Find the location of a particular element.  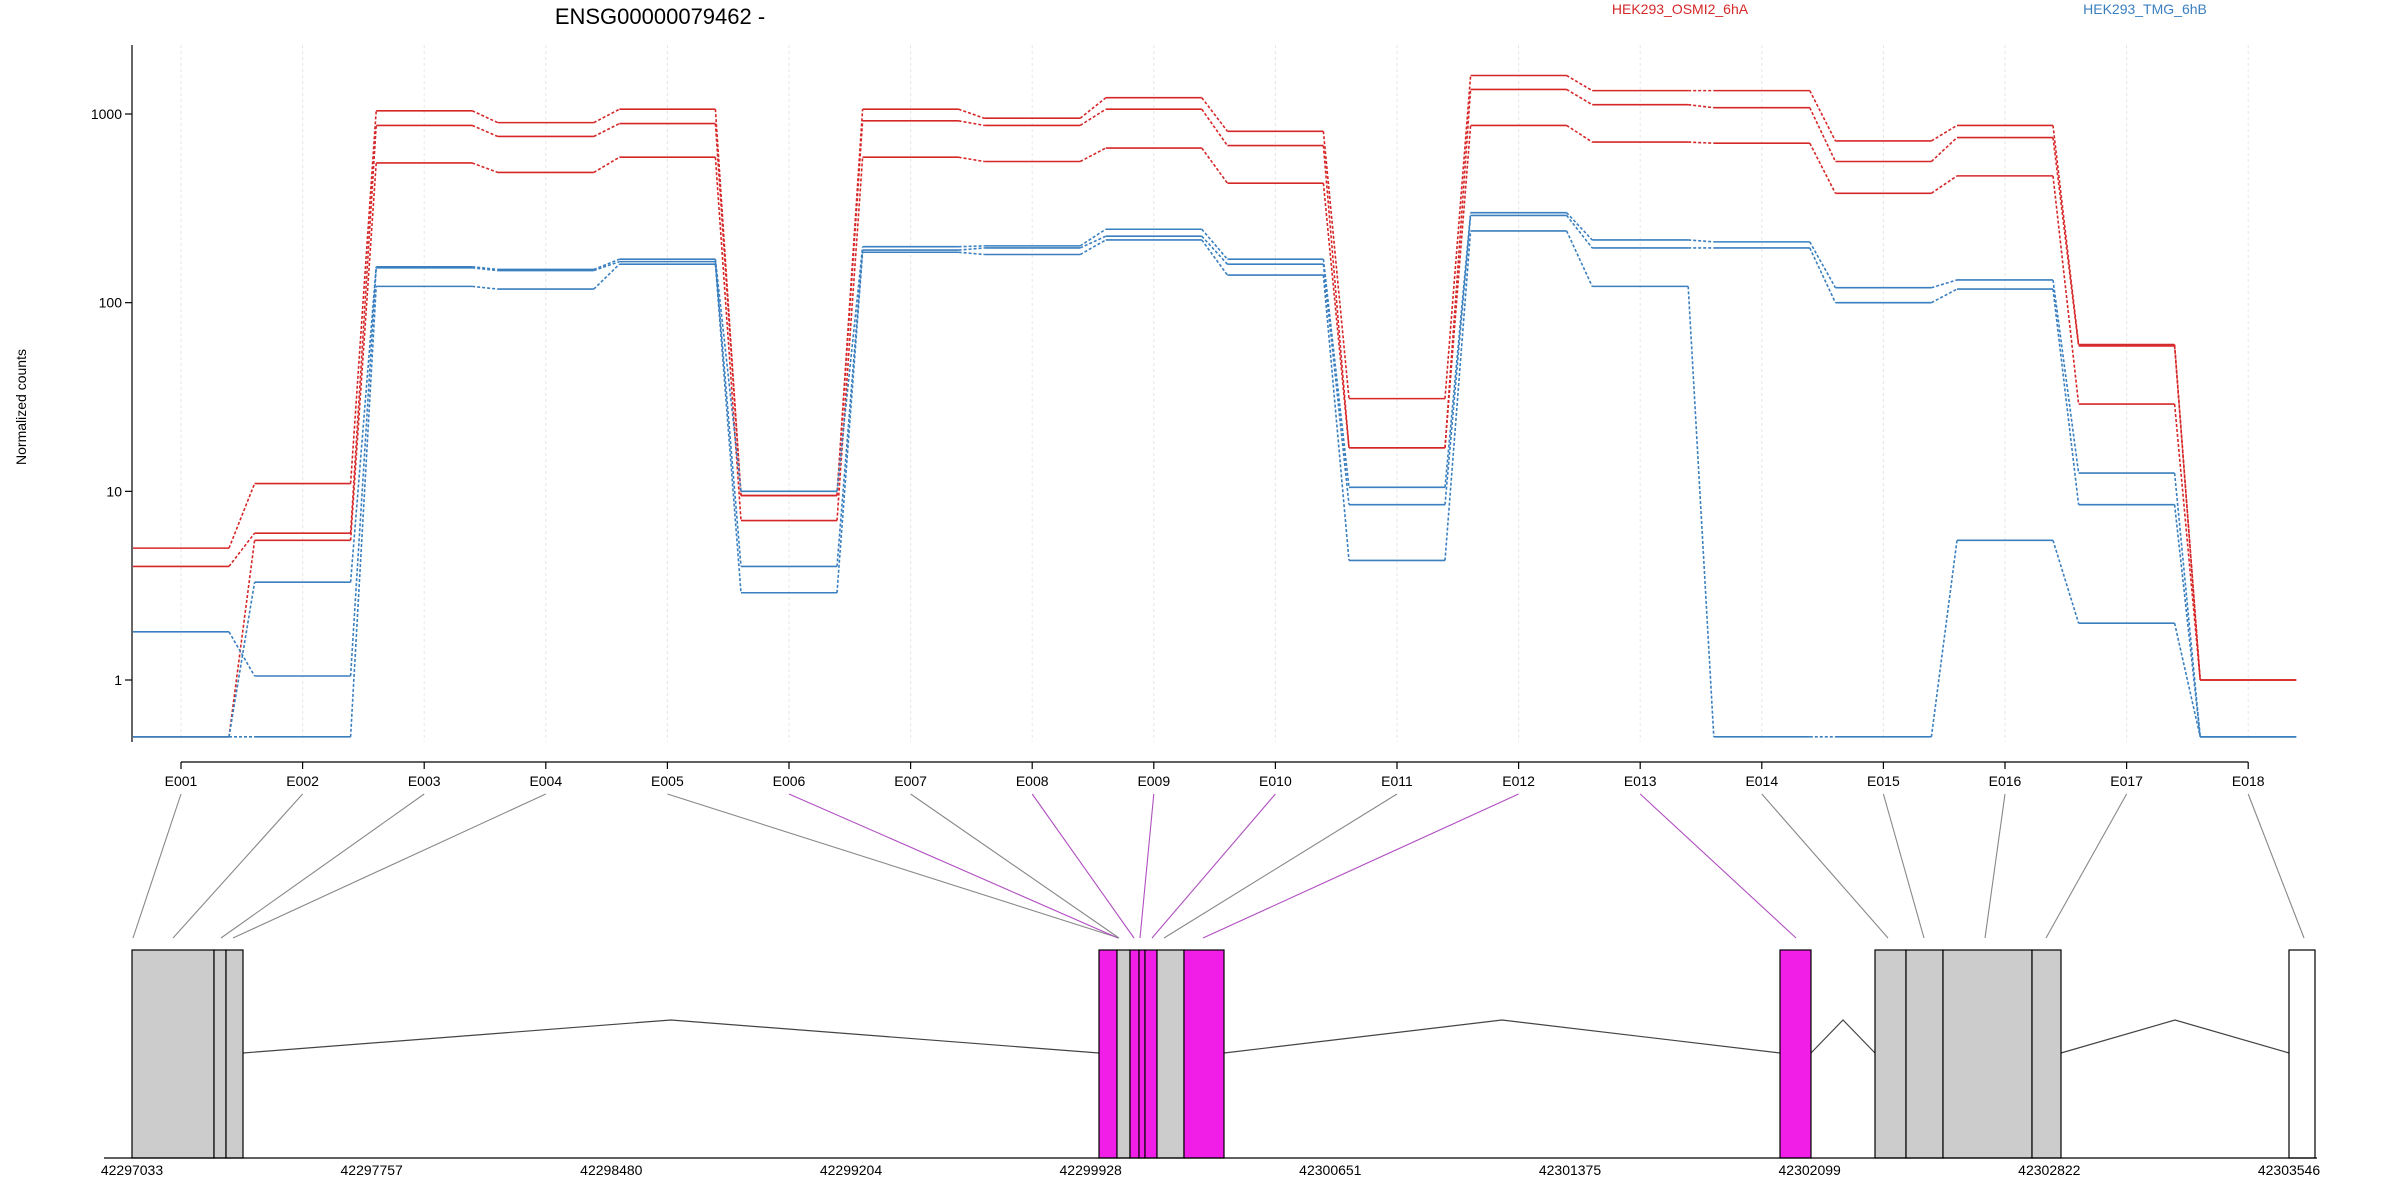

coordinate-tick-label: 42298480 is located at coordinates (611, 1170).